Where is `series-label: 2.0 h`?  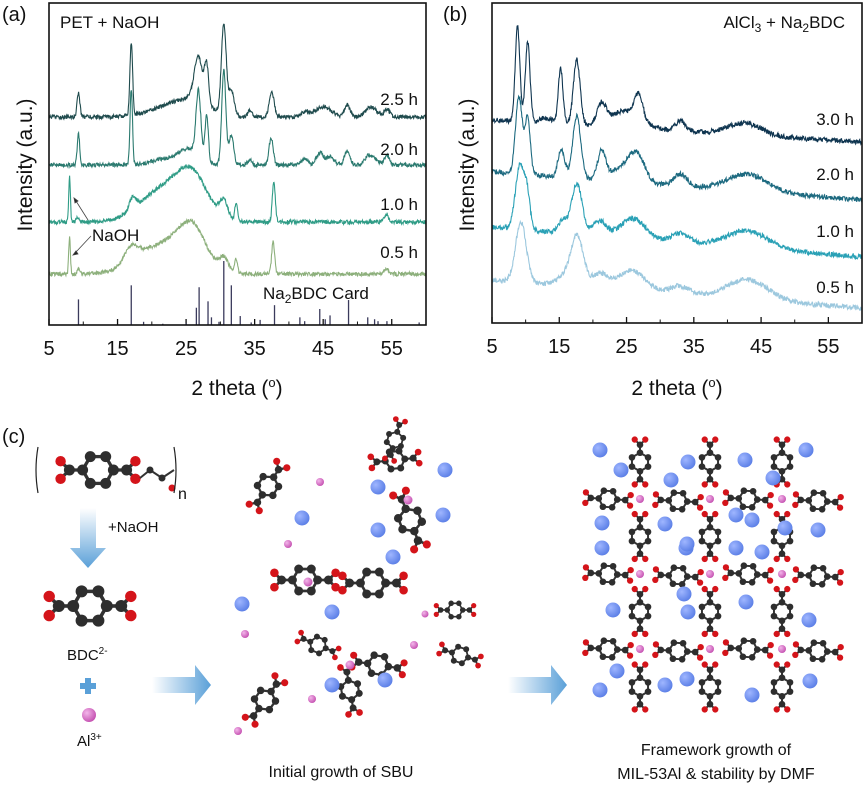 series-label: 2.0 h is located at coordinates (399, 149).